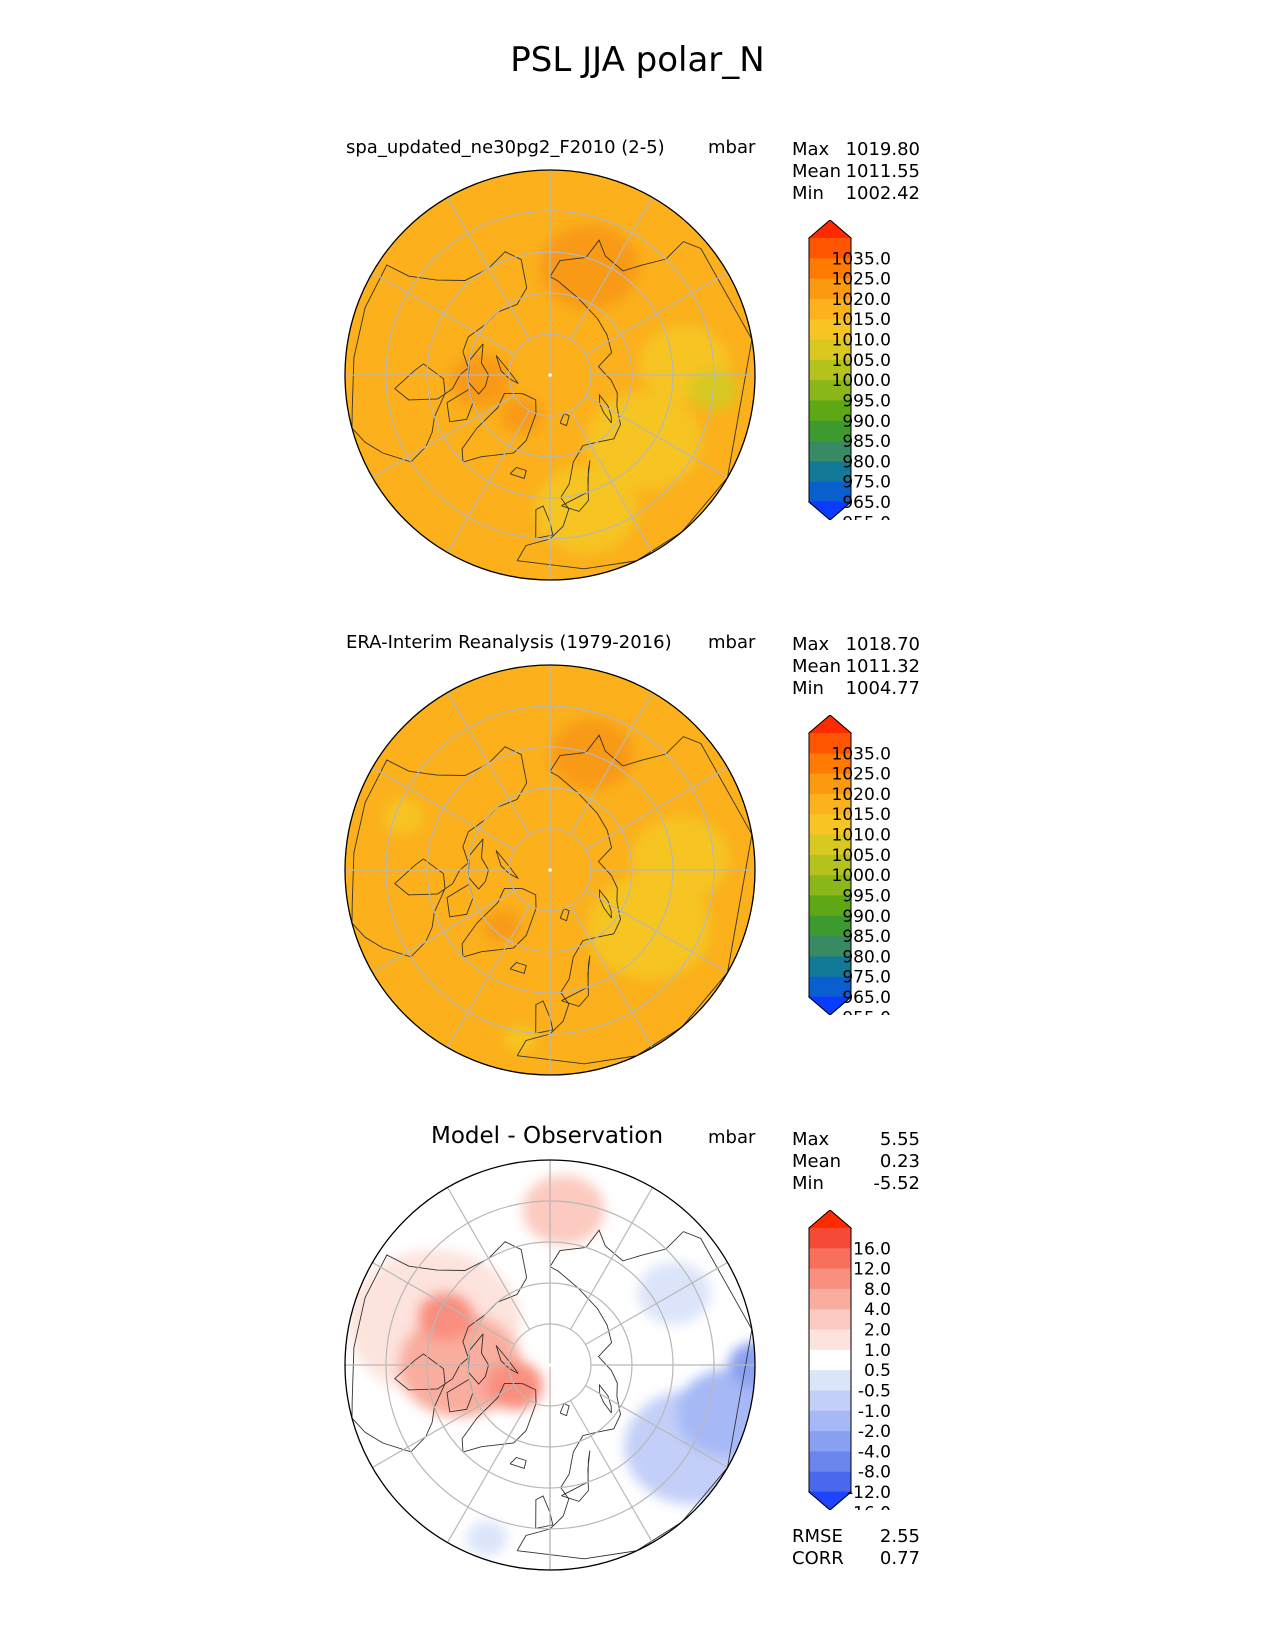  What do you see at coordinates (866, 998) in the screenshot?
I see `colorbar-tick-label: 965.0` at bounding box center [866, 998].